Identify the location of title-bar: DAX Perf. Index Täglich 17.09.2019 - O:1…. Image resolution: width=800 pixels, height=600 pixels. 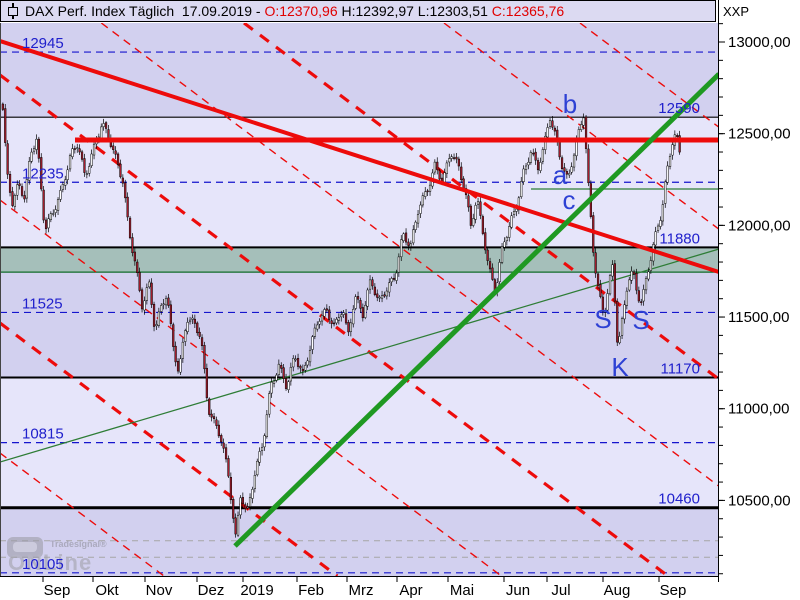
(358, 11).